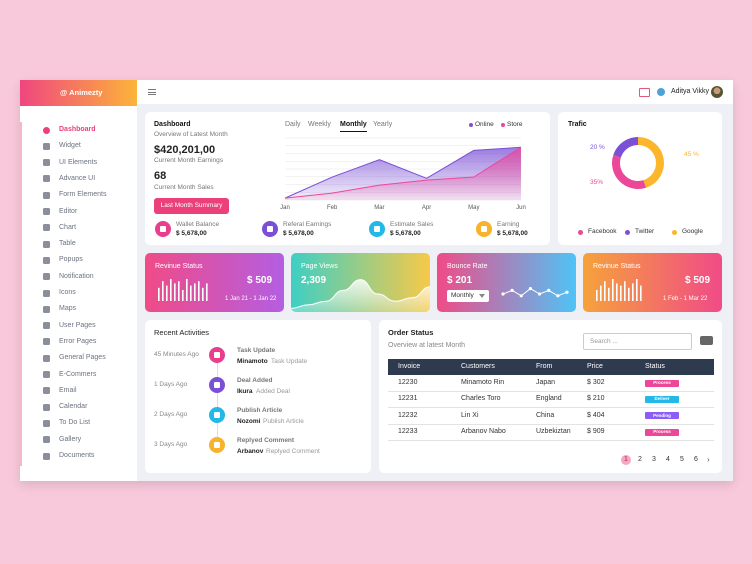 This screenshot has height=564, width=752. Describe the element at coordinates (462, 295) in the screenshot. I see `dropdown-label: Monthly` at that location.